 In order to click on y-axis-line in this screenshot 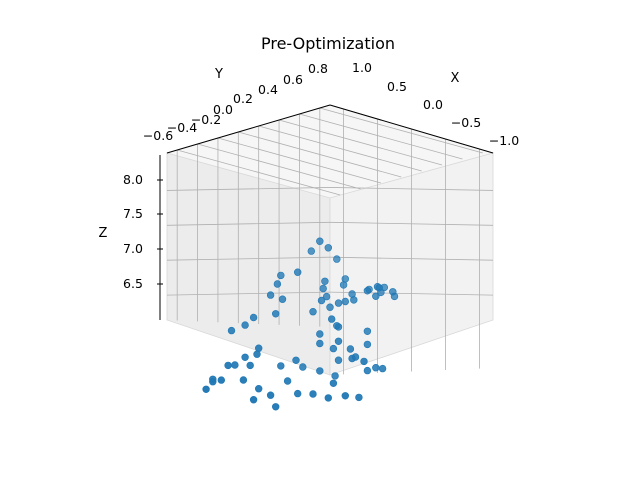, I will do `click(248, 129)`.